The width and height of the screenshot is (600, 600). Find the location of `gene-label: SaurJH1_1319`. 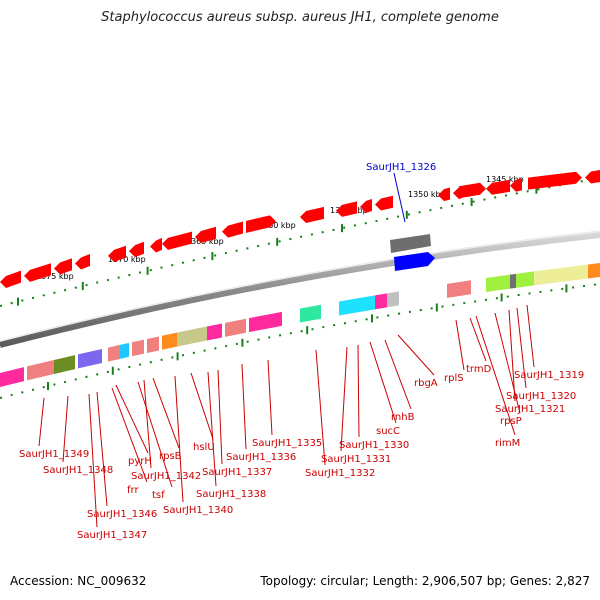

gene-label: SaurJH1_1319 is located at coordinates (549, 375).